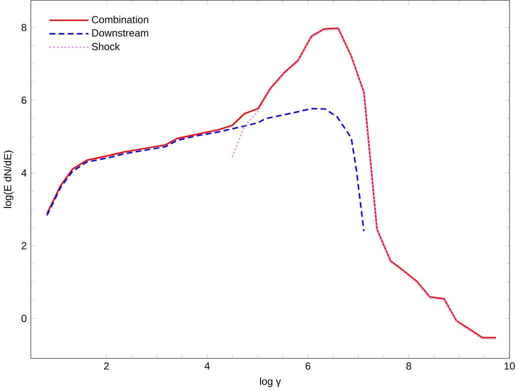  What do you see at coordinates (409, 366) in the screenshot?
I see `x-tick-label: 8` at bounding box center [409, 366].